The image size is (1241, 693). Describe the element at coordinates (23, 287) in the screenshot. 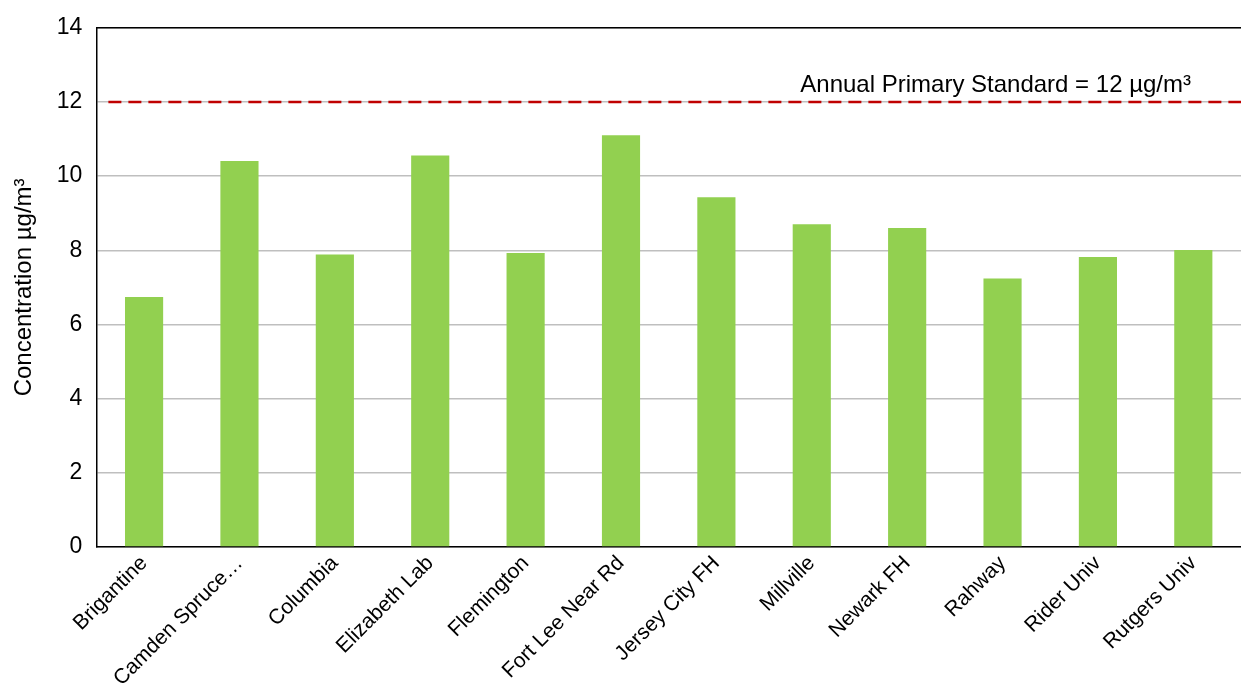

I see `y-axis-title: Concentration µg/m³` at that location.